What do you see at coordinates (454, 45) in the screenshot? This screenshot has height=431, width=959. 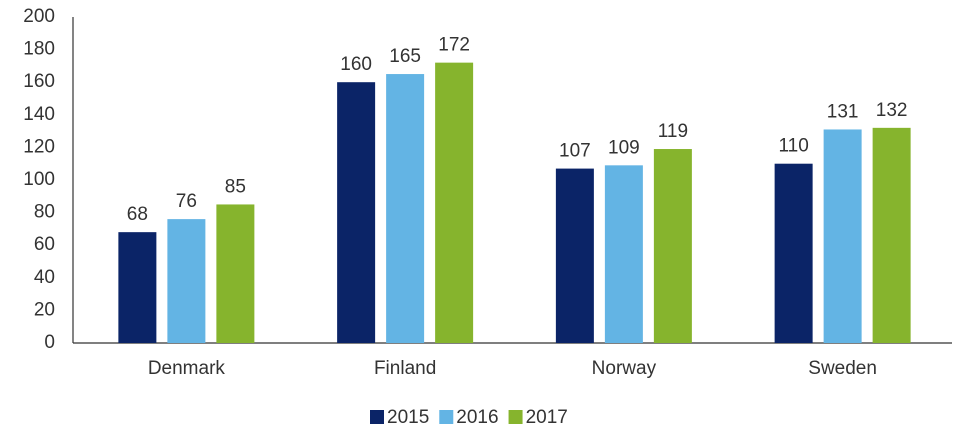 I see `data-label: 172` at bounding box center [454, 45].